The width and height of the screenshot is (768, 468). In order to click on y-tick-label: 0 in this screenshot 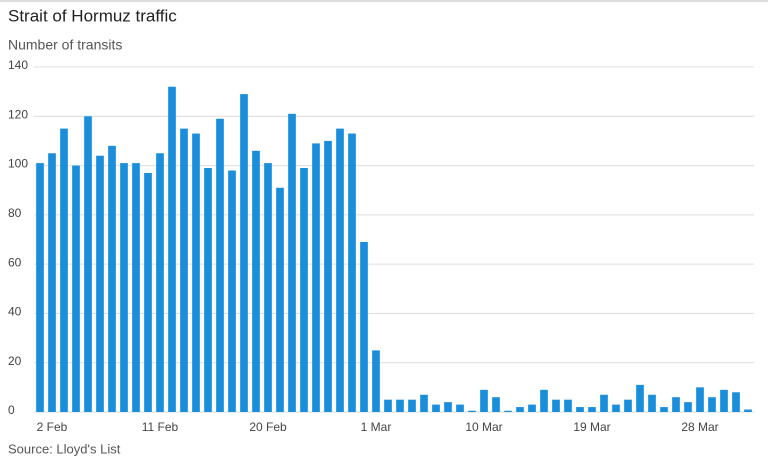, I will do `click(11, 410)`.